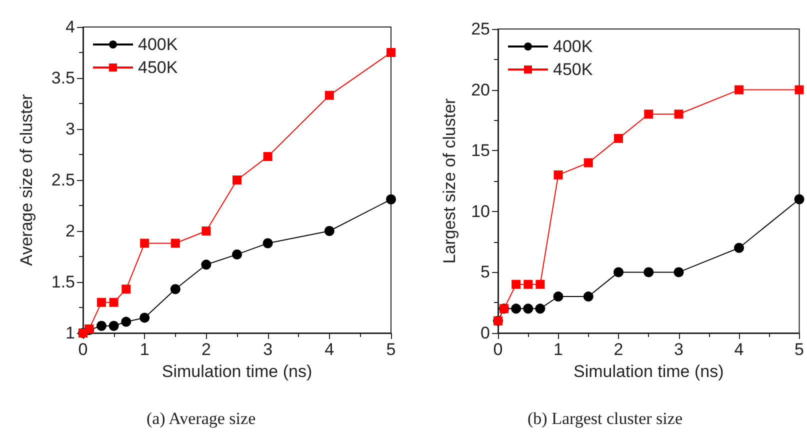  What do you see at coordinates (449, 181) in the screenshot?
I see `y-axis-title: Largest size of cluster` at bounding box center [449, 181].